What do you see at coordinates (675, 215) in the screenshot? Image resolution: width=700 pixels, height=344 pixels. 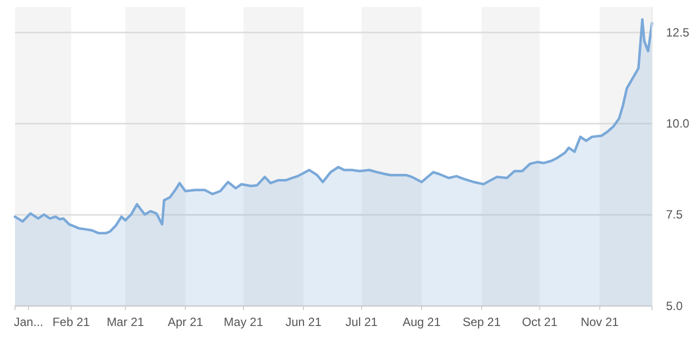 I see `y-tick-label: 7.5` at bounding box center [675, 215].